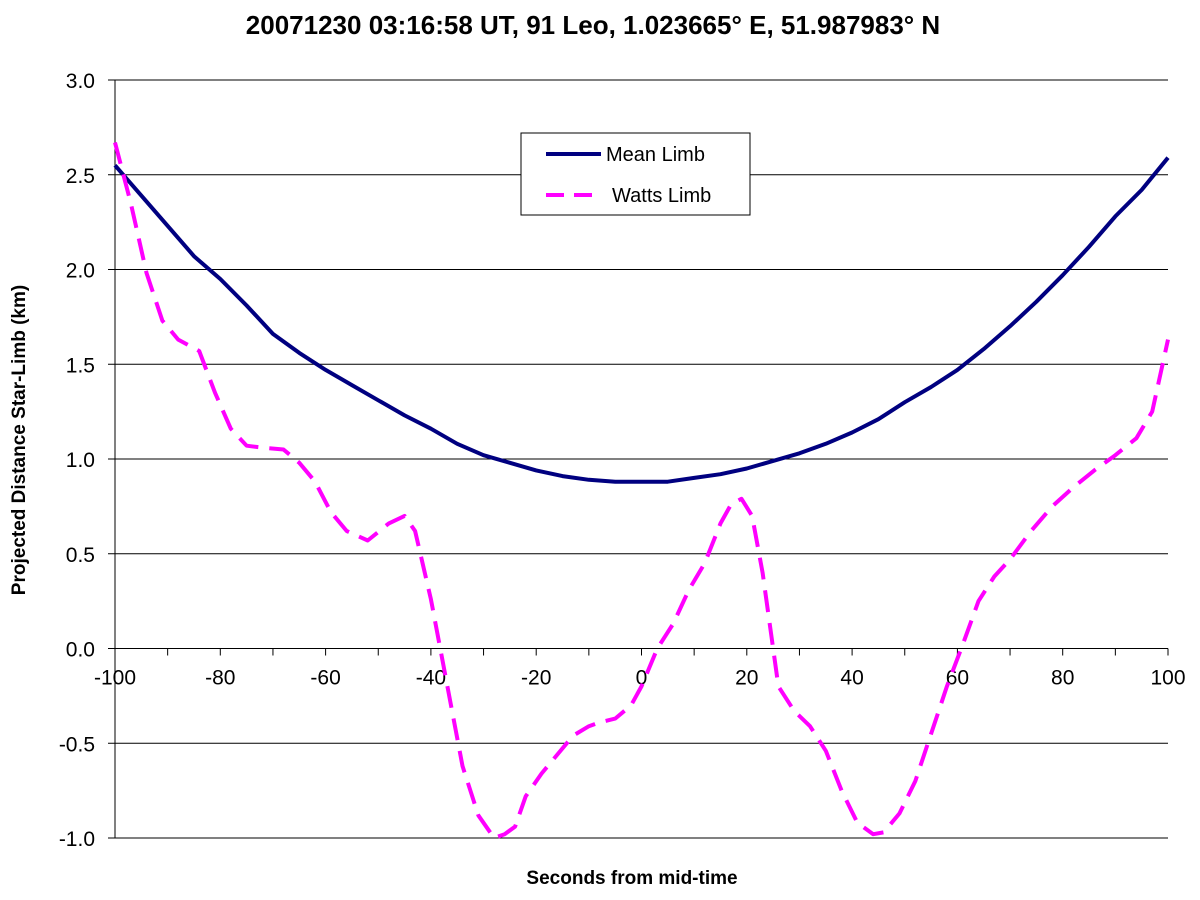 The image size is (1200, 900). What do you see at coordinates (1167, 678) in the screenshot?
I see `x-tick-label: 100` at bounding box center [1167, 678].